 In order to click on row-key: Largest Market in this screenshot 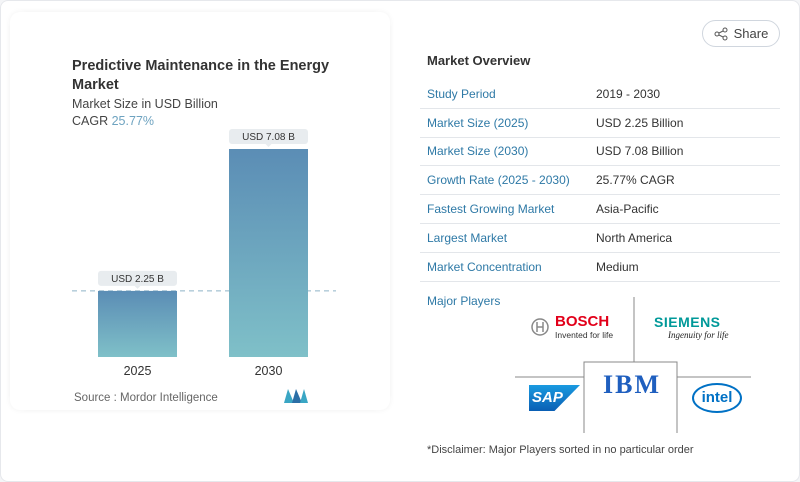, I will do `click(467, 237)`.